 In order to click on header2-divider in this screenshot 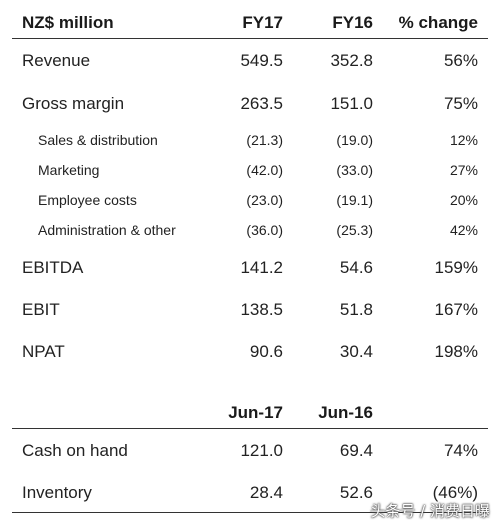, I will do `click(250, 428)`.